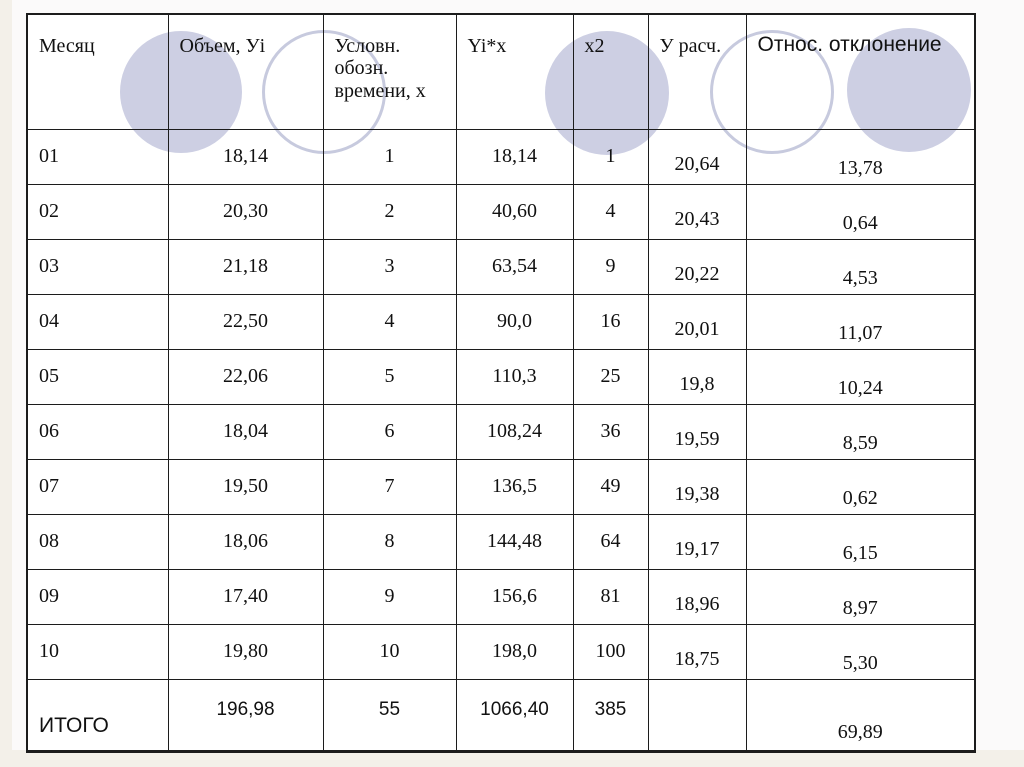 This screenshot has width=1024, height=767. What do you see at coordinates (697, 541) in the screenshot?
I see `cell-y-calc: 19,17` at bounding box center [697, 541].